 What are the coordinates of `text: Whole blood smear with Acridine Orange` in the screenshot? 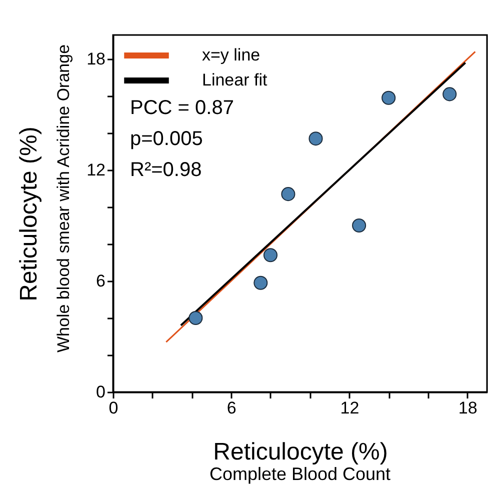 It's located at (63, 198).